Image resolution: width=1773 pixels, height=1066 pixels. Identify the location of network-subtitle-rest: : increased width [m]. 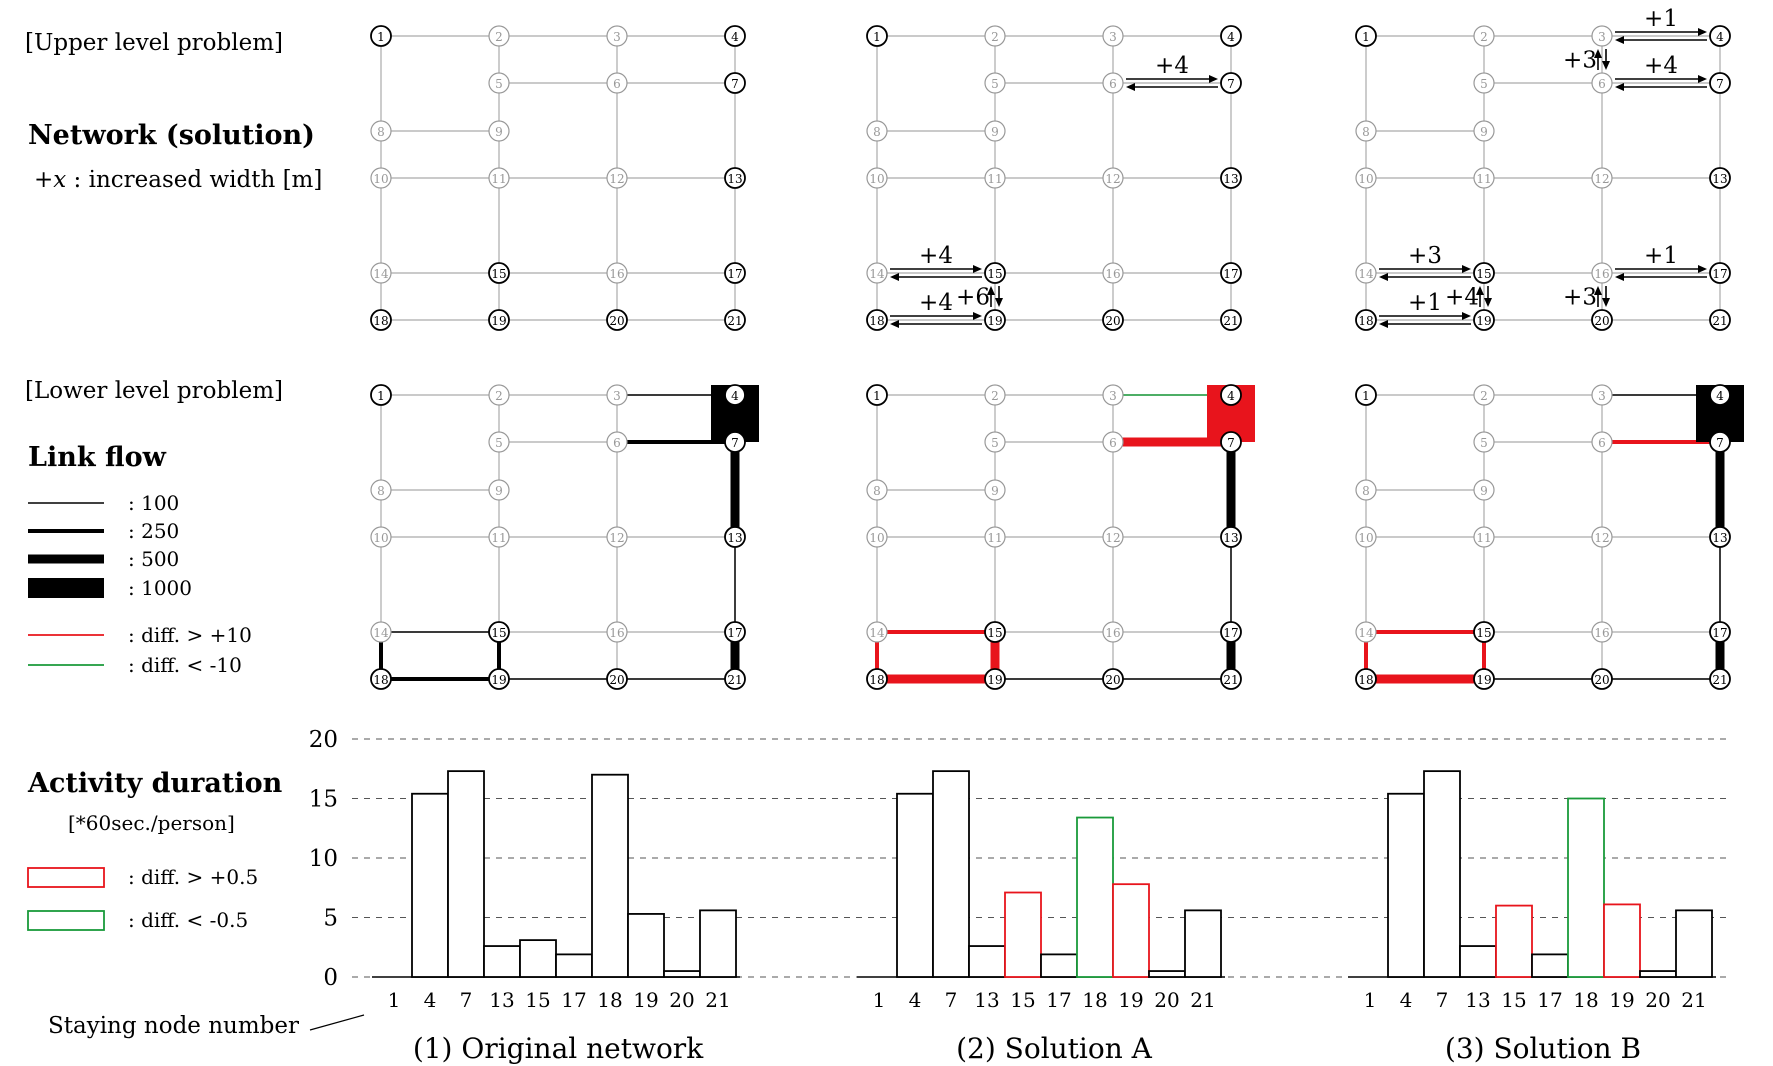
(194, 180).